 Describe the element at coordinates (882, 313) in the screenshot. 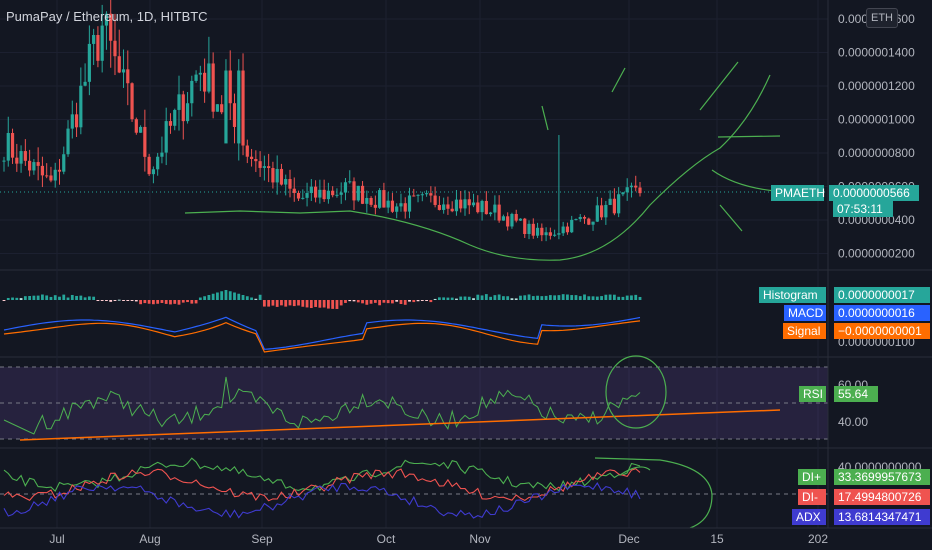

I see `macd-value: 0.0000000016` at that location.